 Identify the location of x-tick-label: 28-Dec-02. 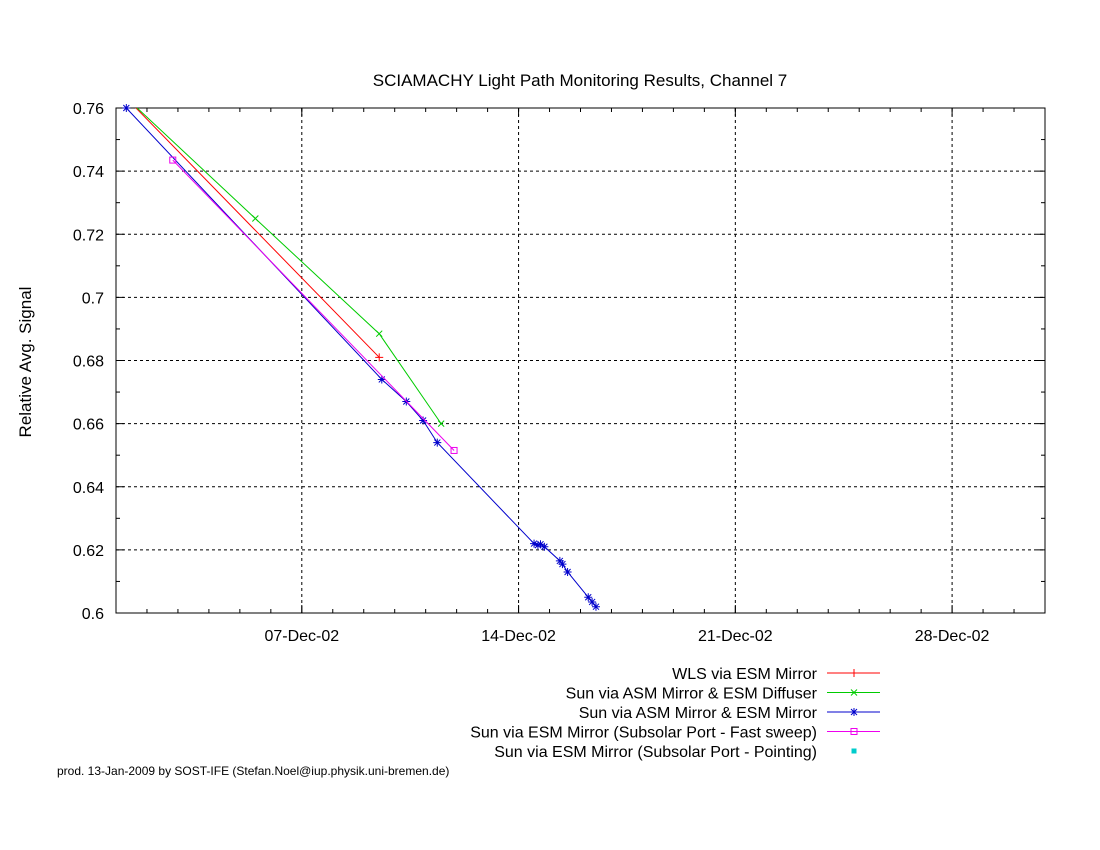
(952, 636).